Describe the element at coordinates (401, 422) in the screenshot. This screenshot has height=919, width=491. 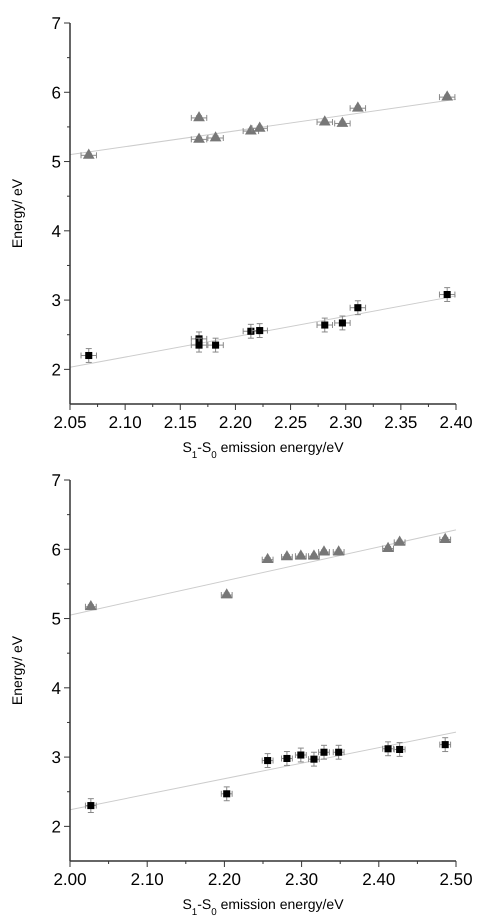
I see `x-tick-label: 2.35` at that location.